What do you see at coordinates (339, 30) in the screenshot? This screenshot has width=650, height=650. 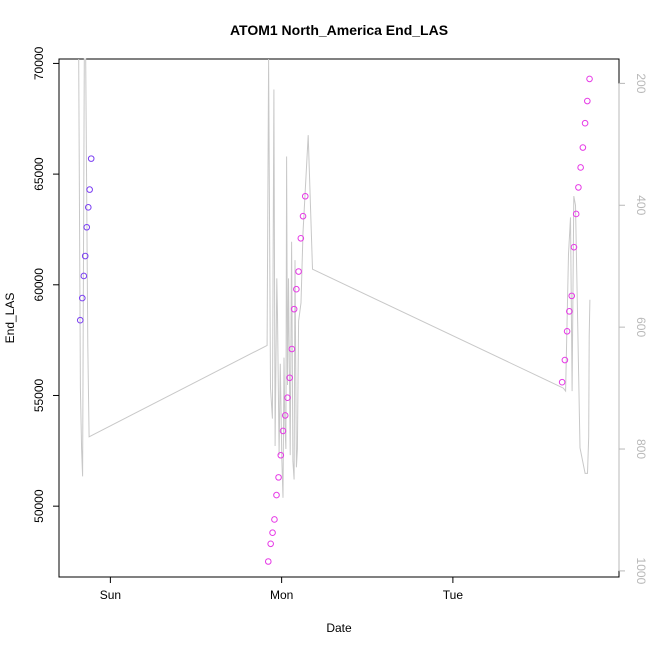 I see `chart-title: ATOM1 North_America End_LAS` at bounding box center [339, 30].